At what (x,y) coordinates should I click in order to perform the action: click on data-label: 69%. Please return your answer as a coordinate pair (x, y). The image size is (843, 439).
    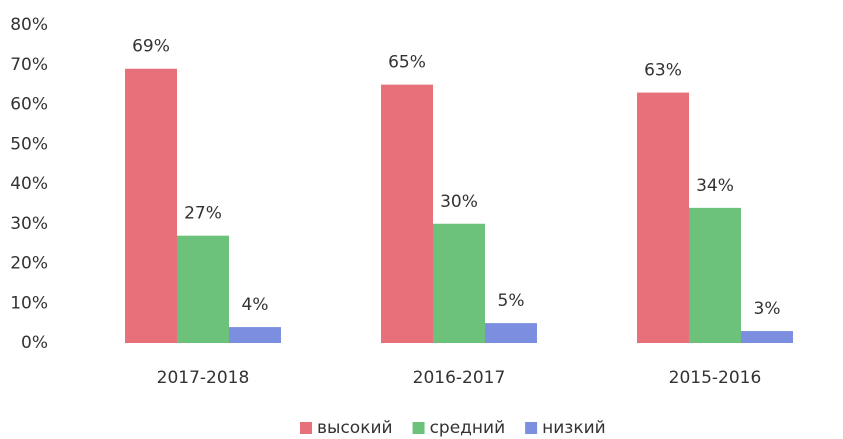
    Looking at the image, I should click on (151, 47).